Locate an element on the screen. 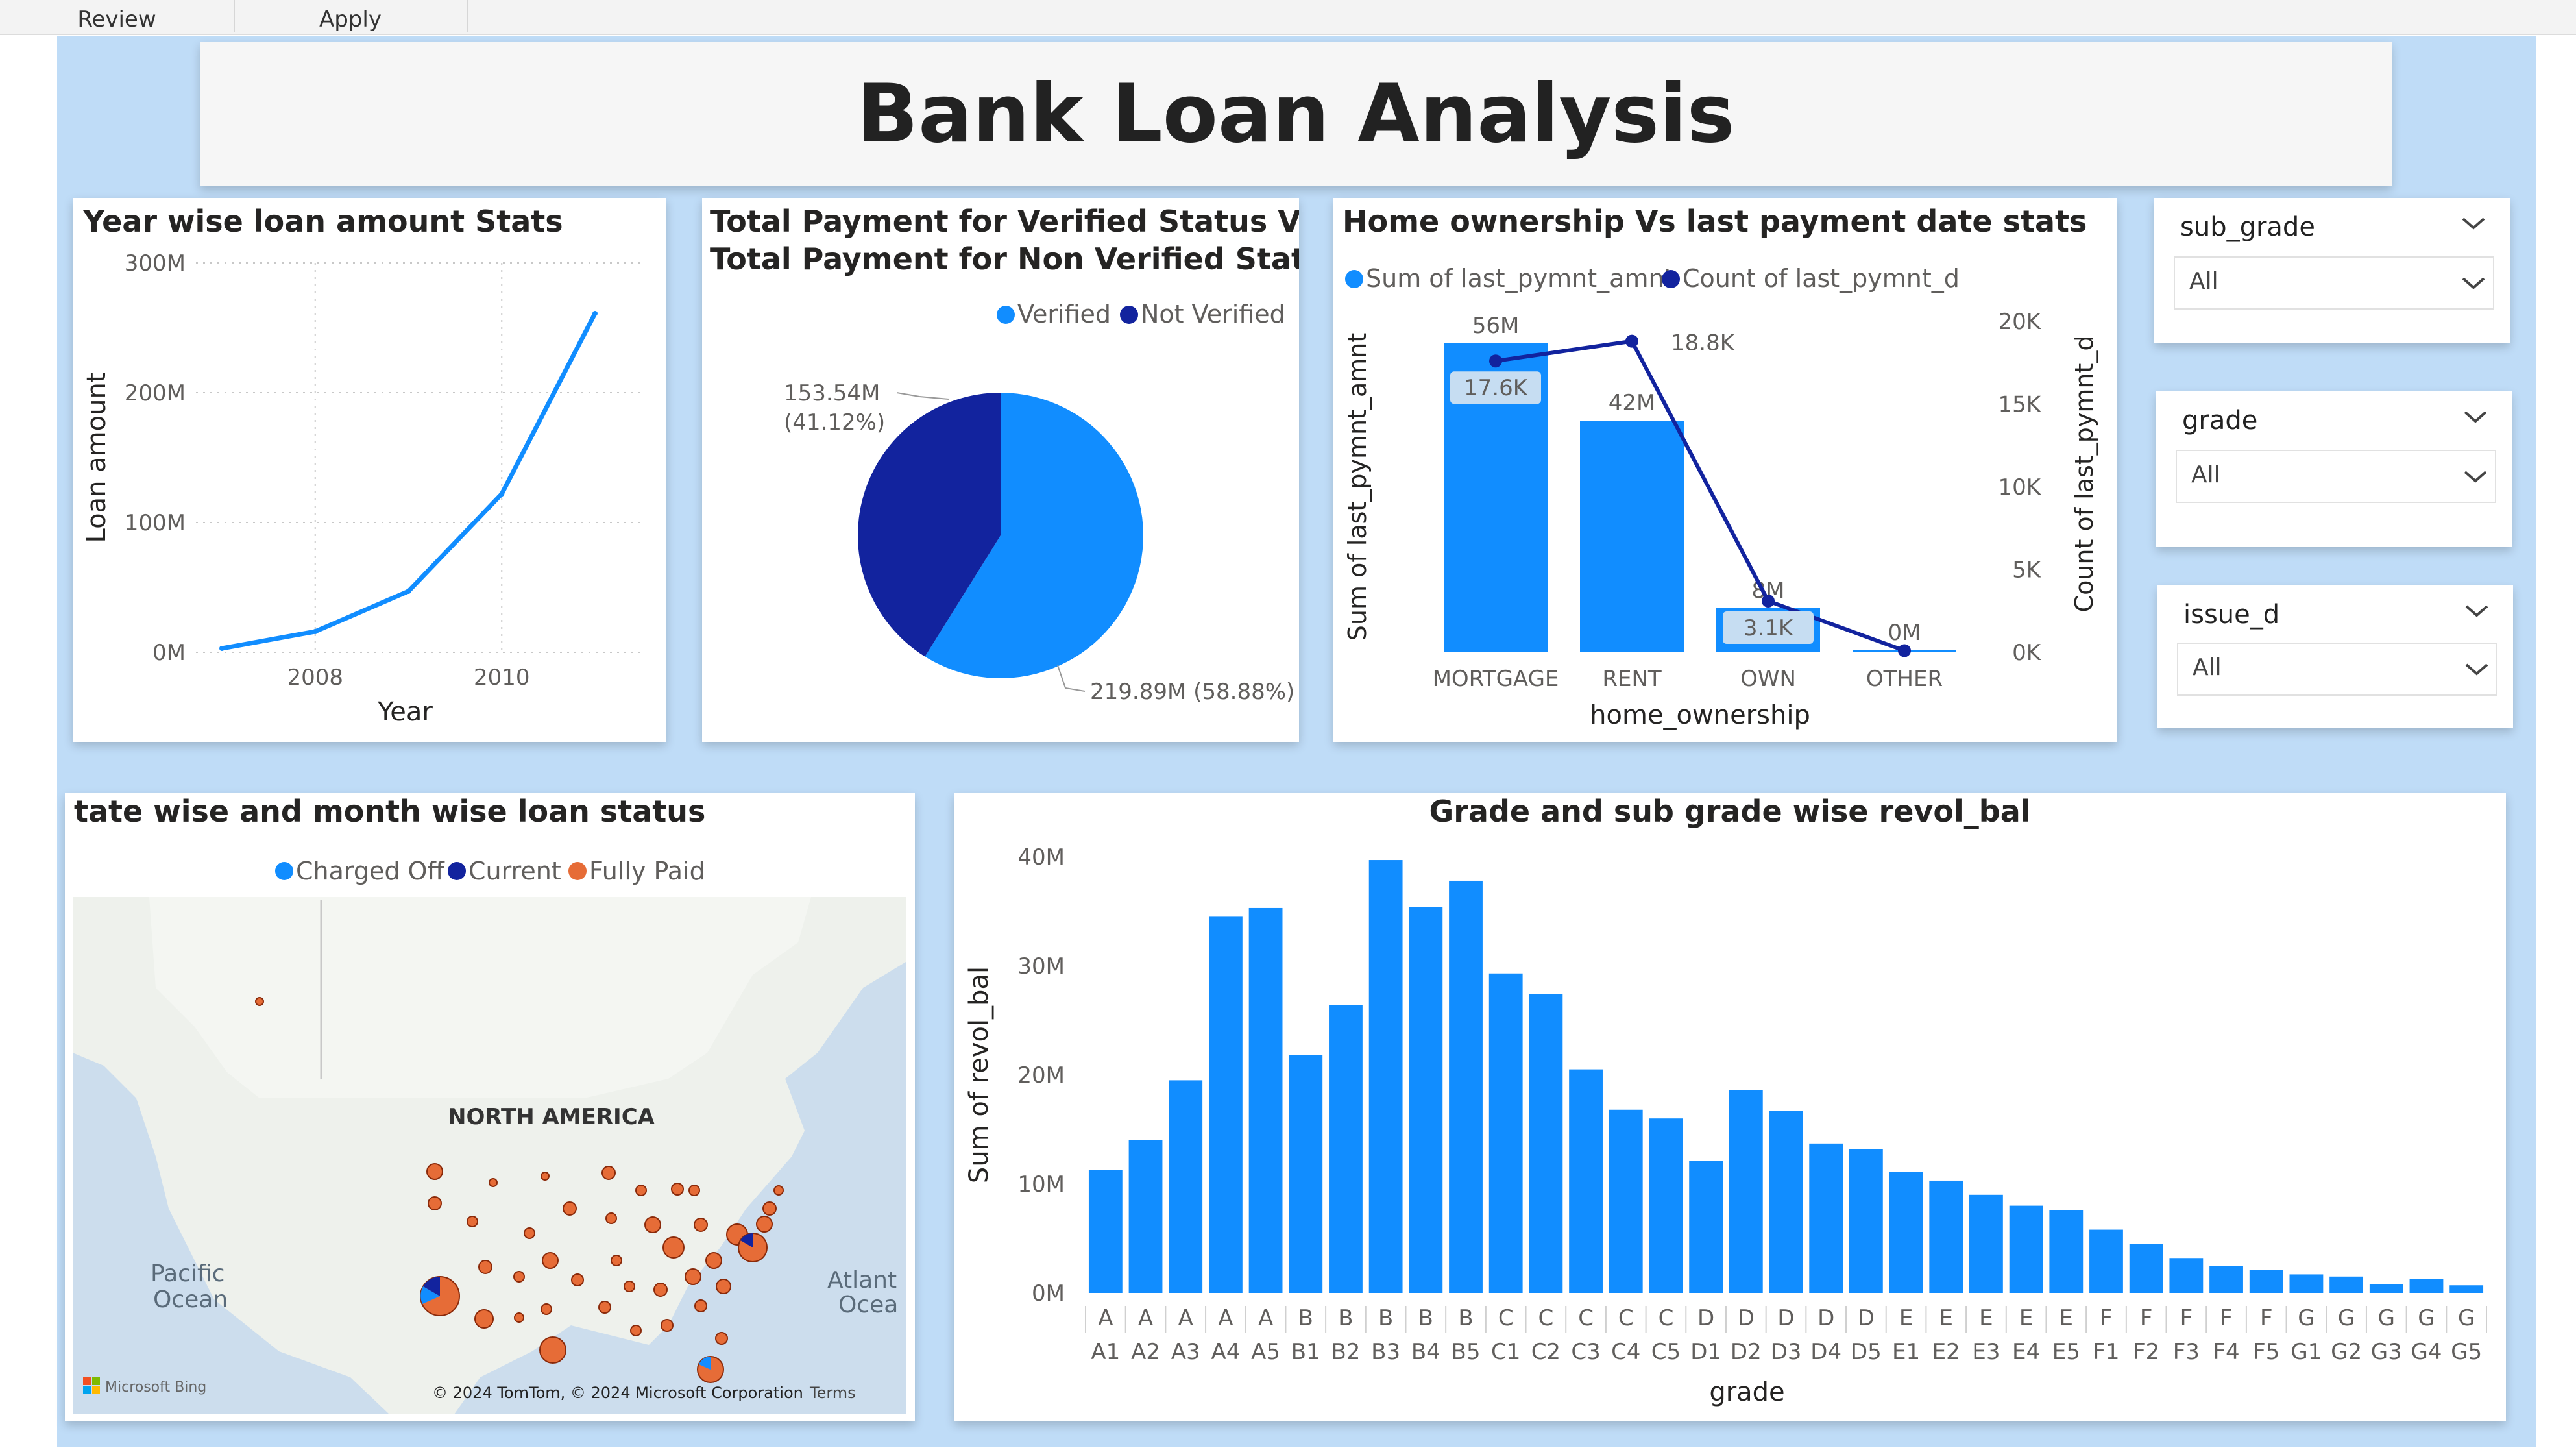 Image resolution: width=2576 pixels, height=1450 pixels. bar-e2 is located at coordinates (1946, 1236).